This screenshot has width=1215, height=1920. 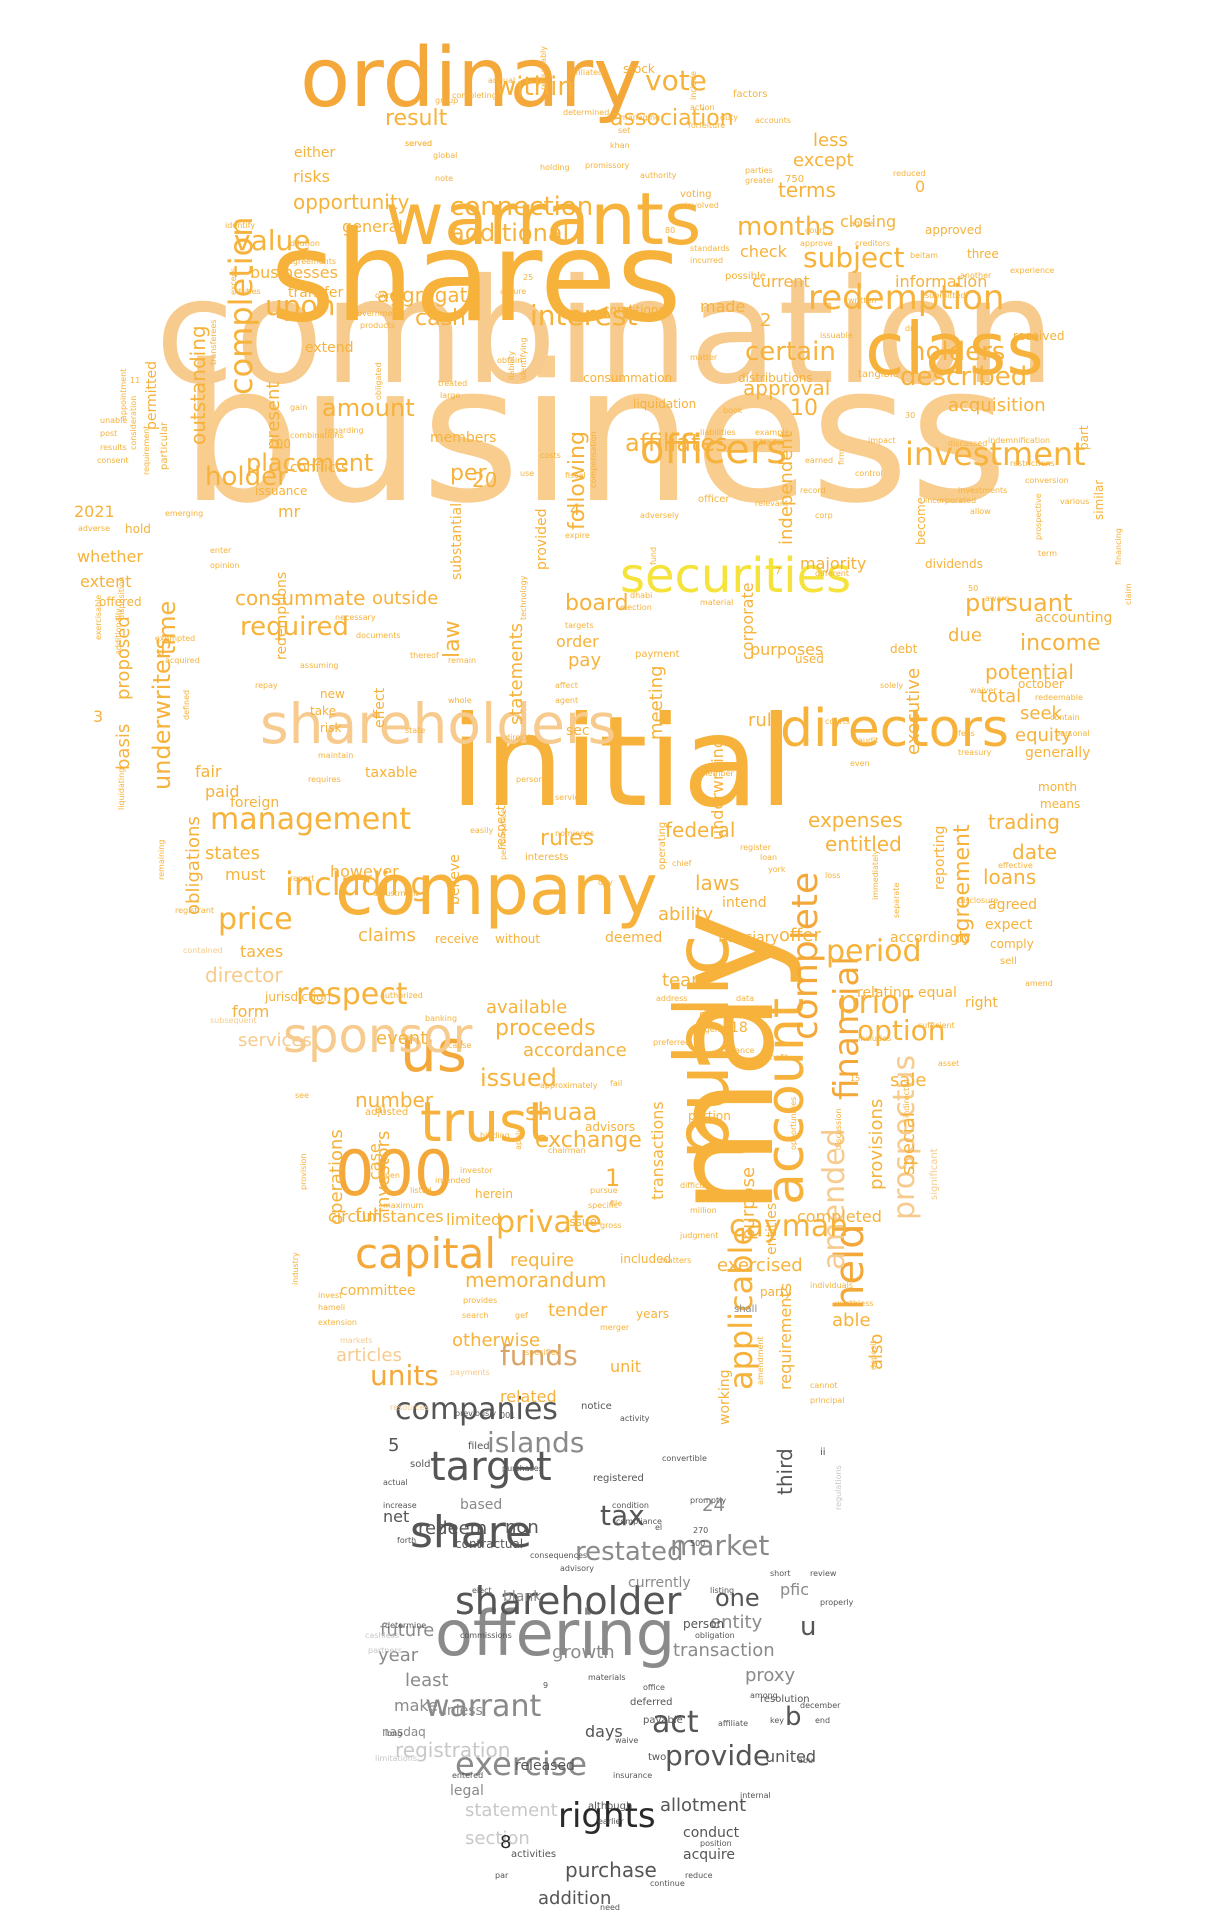 What do you see at coordinates (133, 422) in the screenshot?
I see `word-consideration: consideration` at bounding box center [133, 422].